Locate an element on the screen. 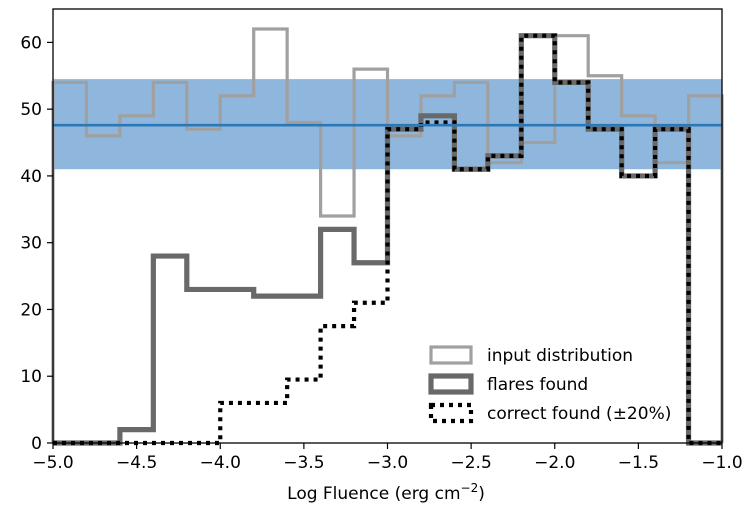  x-tick-label: −2.0 is located at coordinates (554, 463).